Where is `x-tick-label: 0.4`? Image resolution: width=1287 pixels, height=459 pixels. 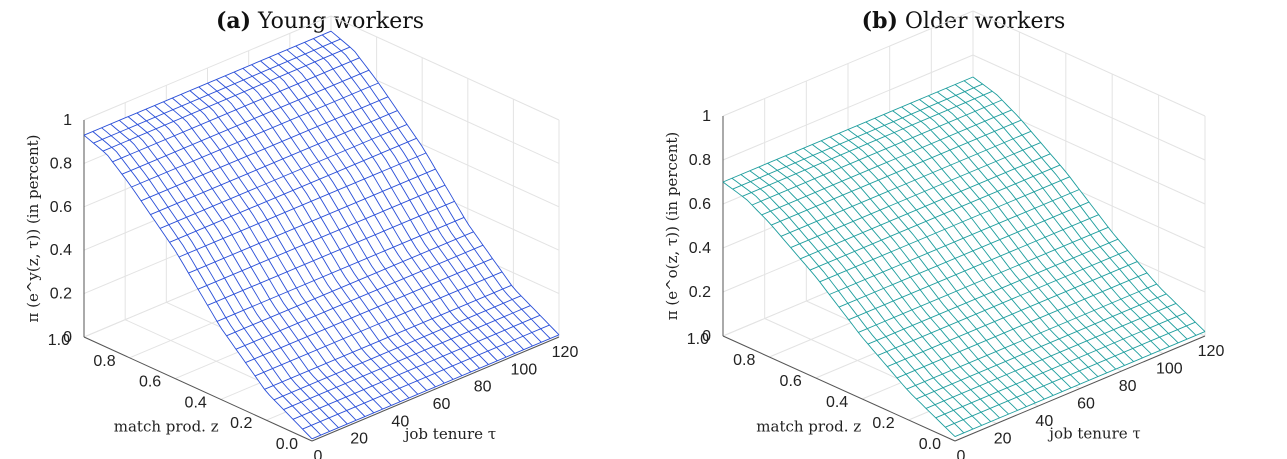
x-tick-label: 0.4 is located at coordinates (837, 402).